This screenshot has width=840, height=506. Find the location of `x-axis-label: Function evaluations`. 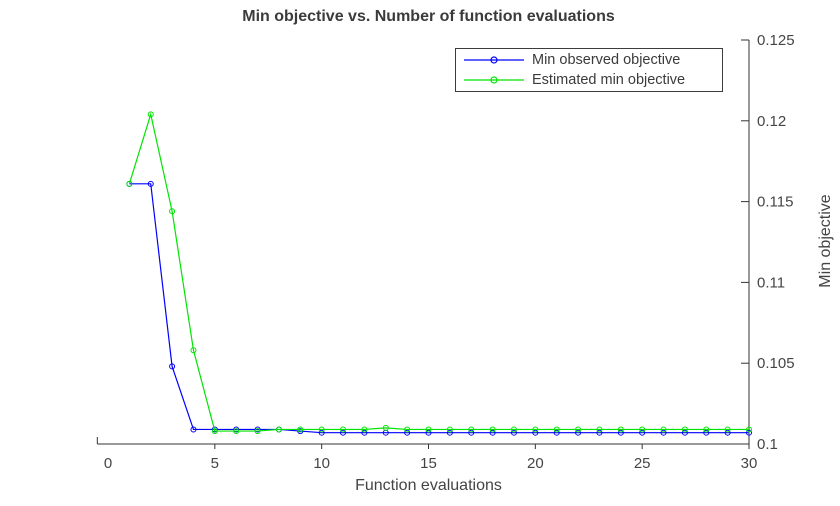

x-axis-label: Function evaluations is located at coordinates (428, 485).